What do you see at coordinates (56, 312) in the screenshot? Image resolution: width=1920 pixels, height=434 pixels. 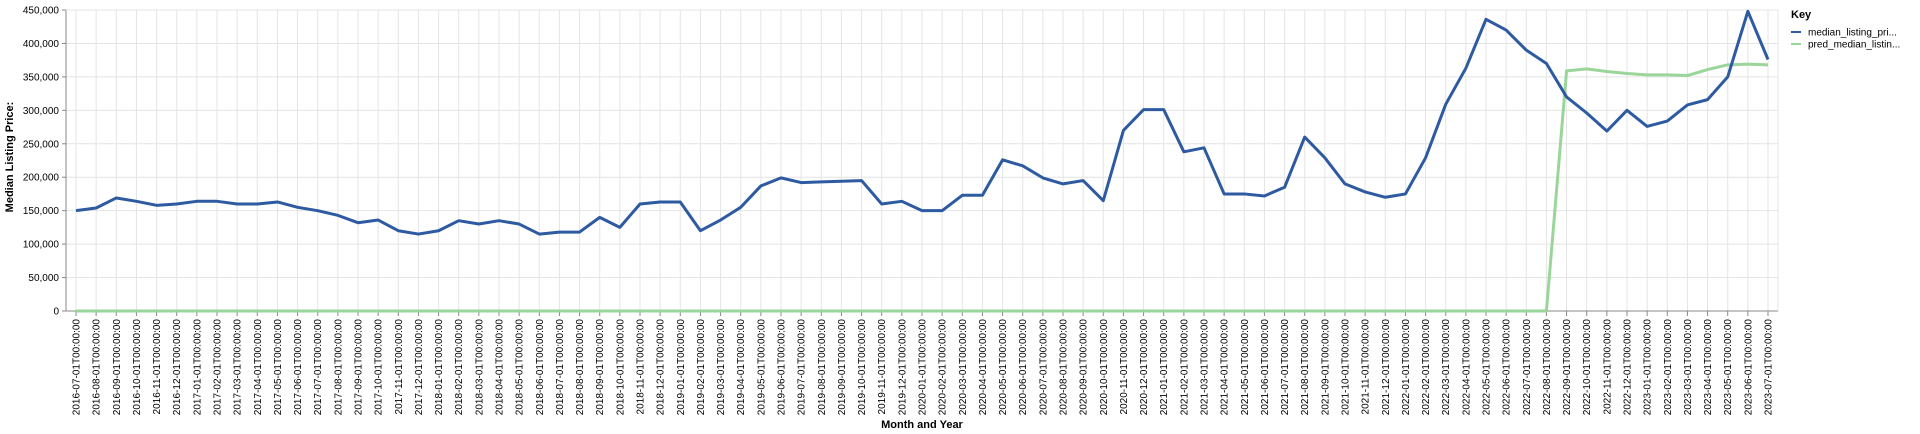 I see `y-tick-label: 0` at bounding box center [56, 312].